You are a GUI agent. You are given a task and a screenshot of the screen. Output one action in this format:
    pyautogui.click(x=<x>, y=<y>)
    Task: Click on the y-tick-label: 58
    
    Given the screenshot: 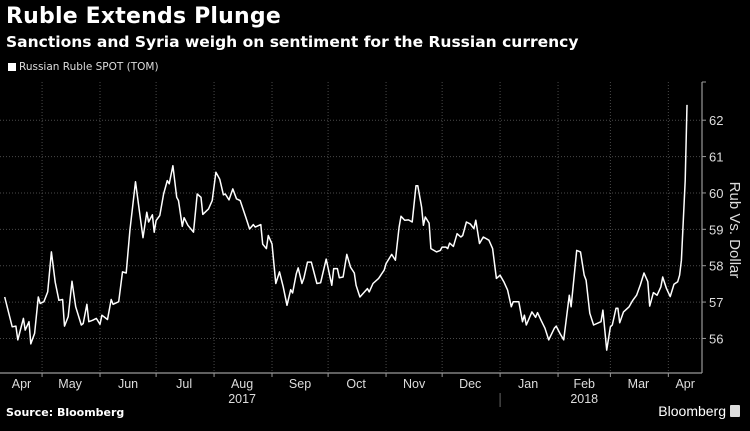 What is the action you would take?
    pyautogui.click(x=716, y=266)
    